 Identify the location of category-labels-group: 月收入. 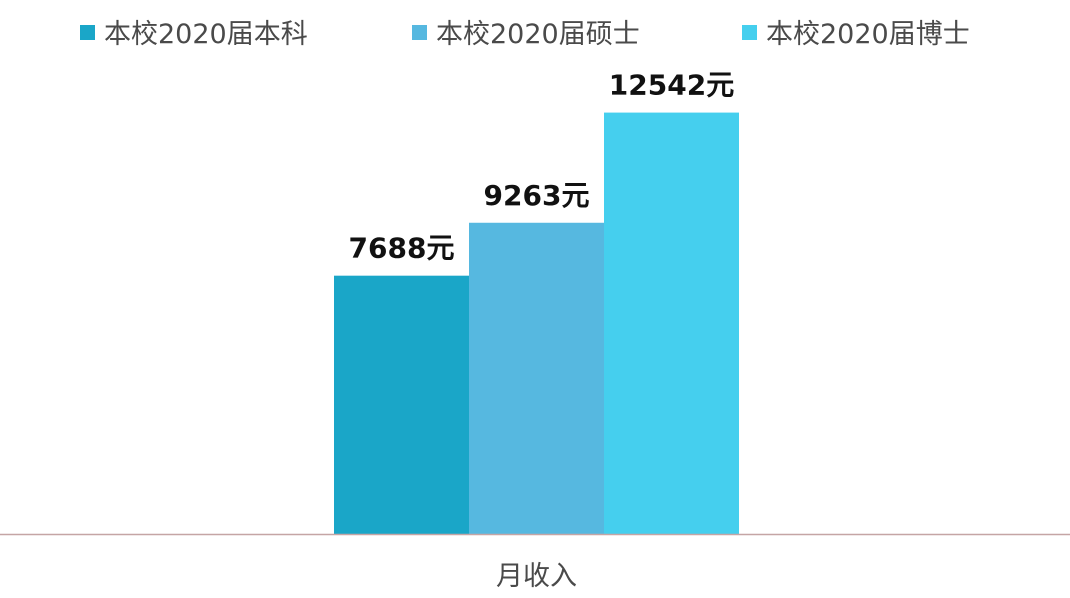
(536, 576).